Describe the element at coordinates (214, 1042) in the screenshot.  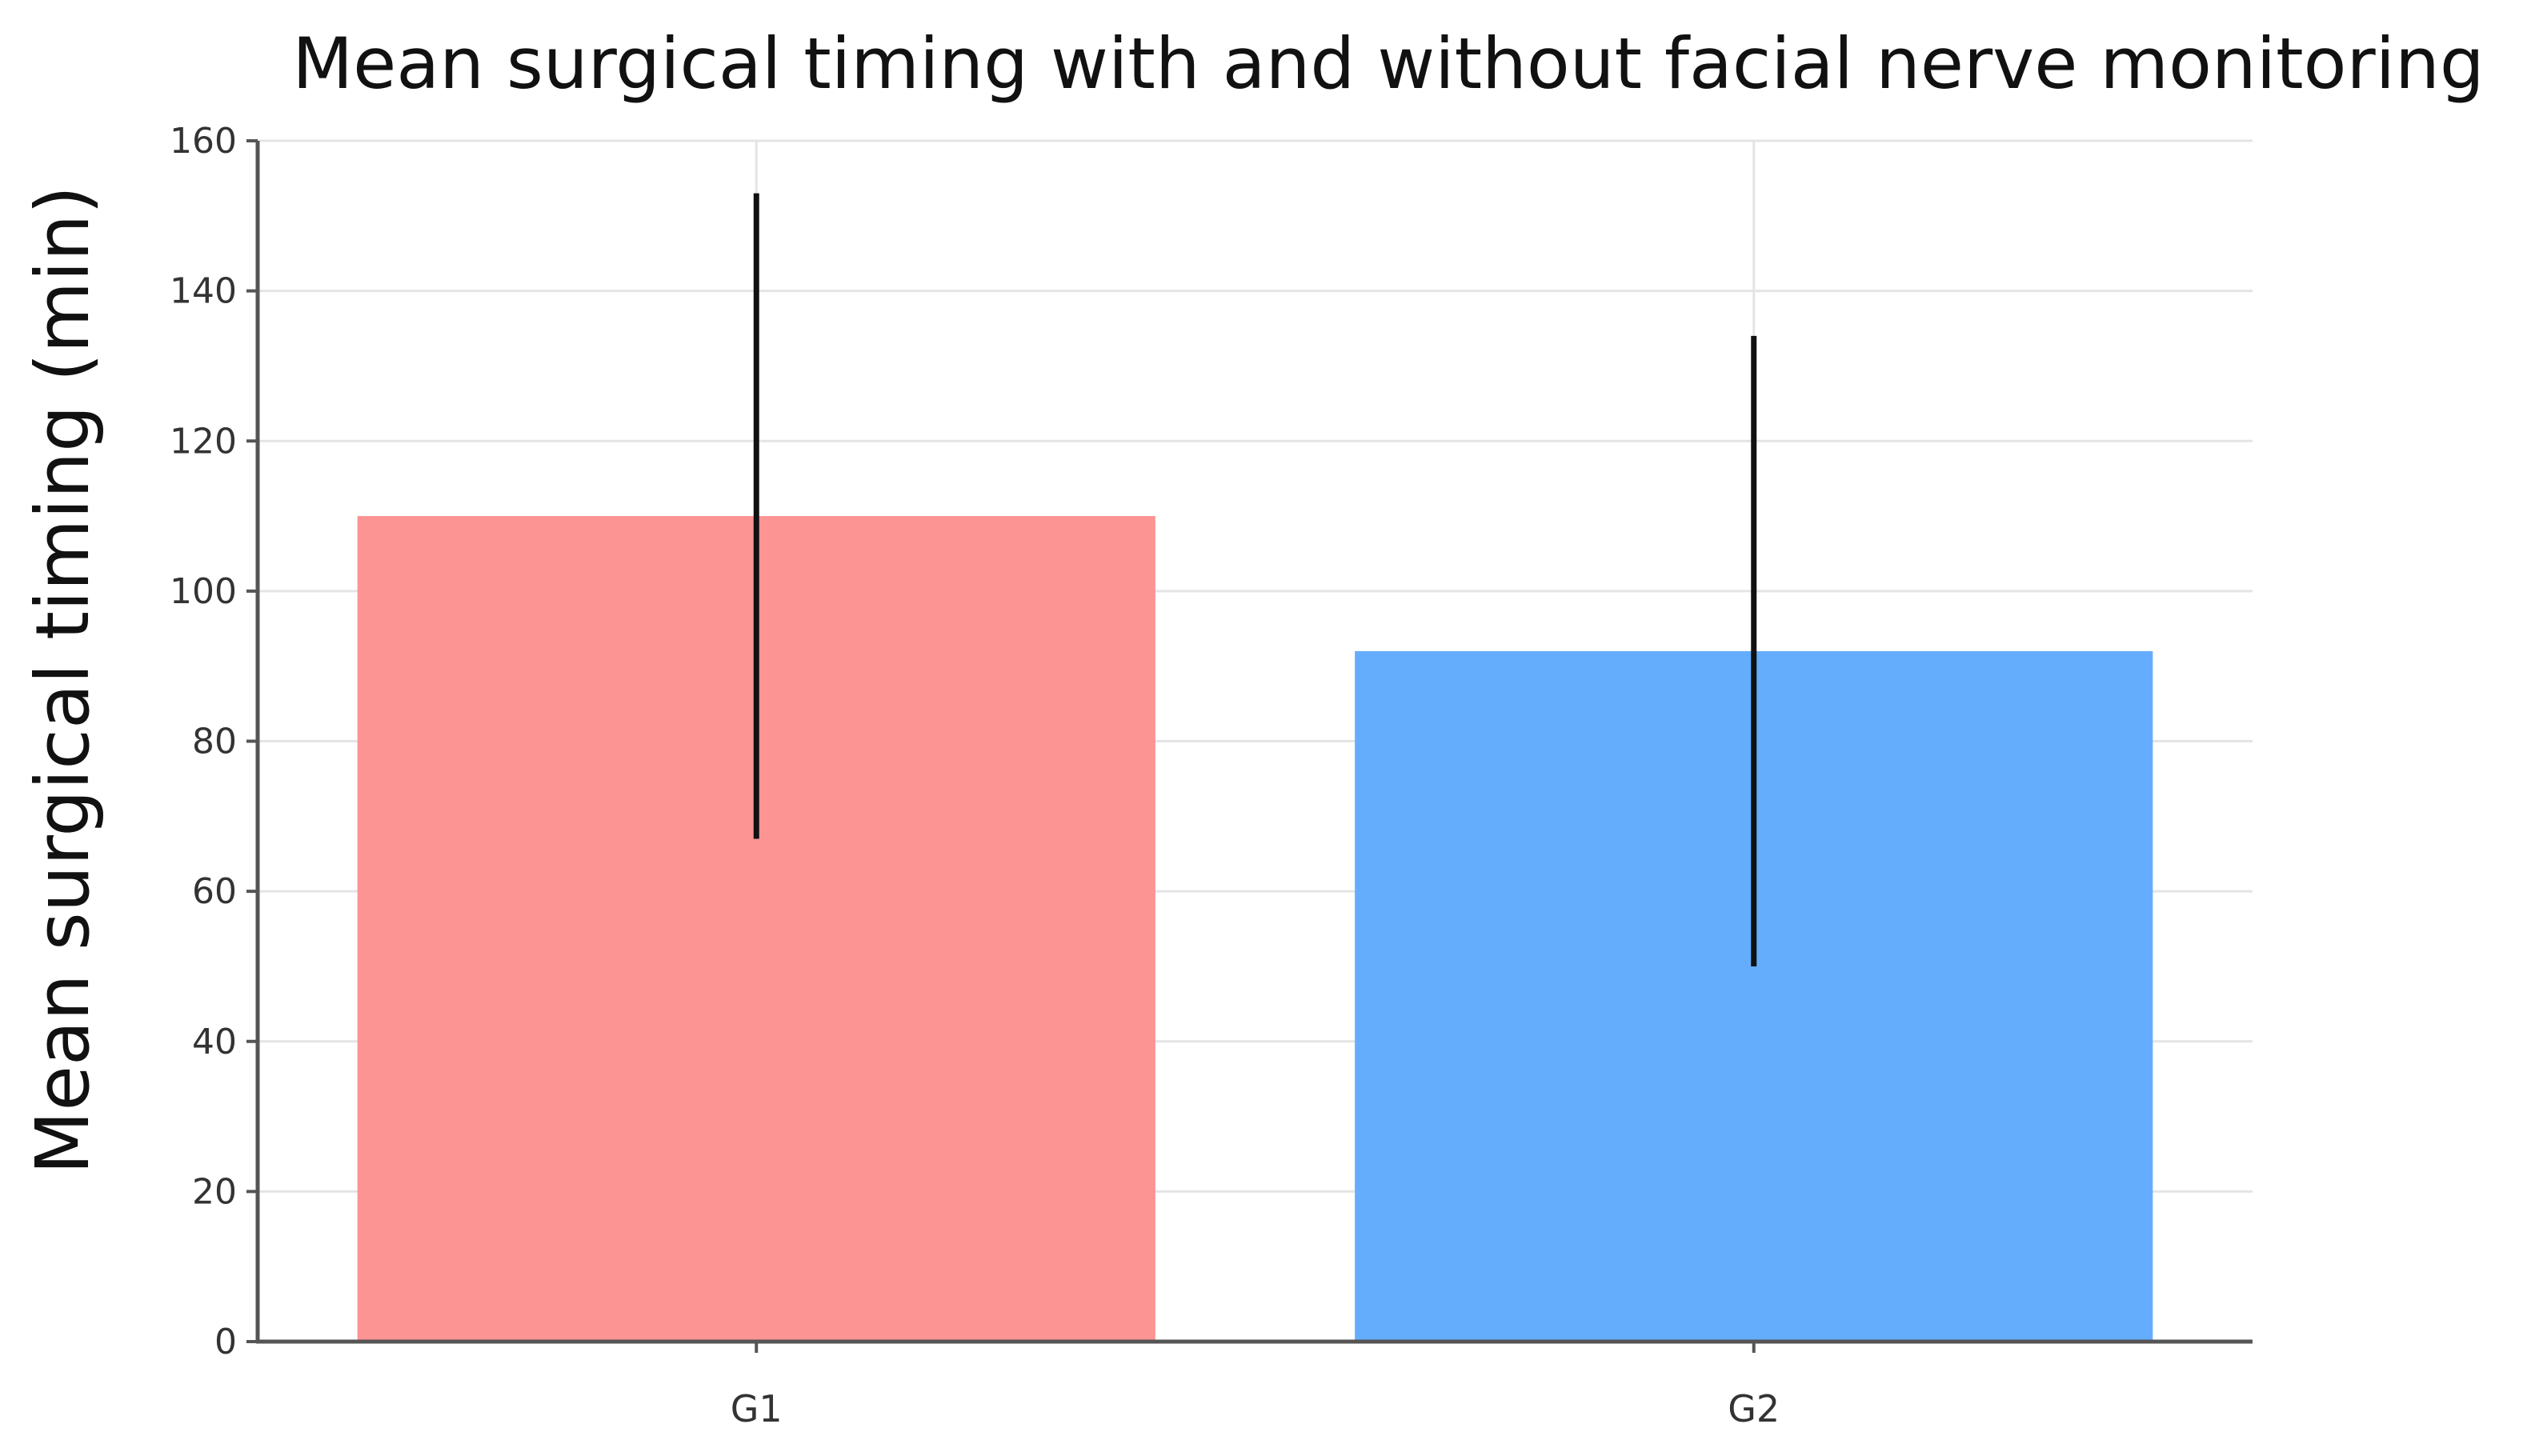
I see `y-tick-label: 40` at that location.